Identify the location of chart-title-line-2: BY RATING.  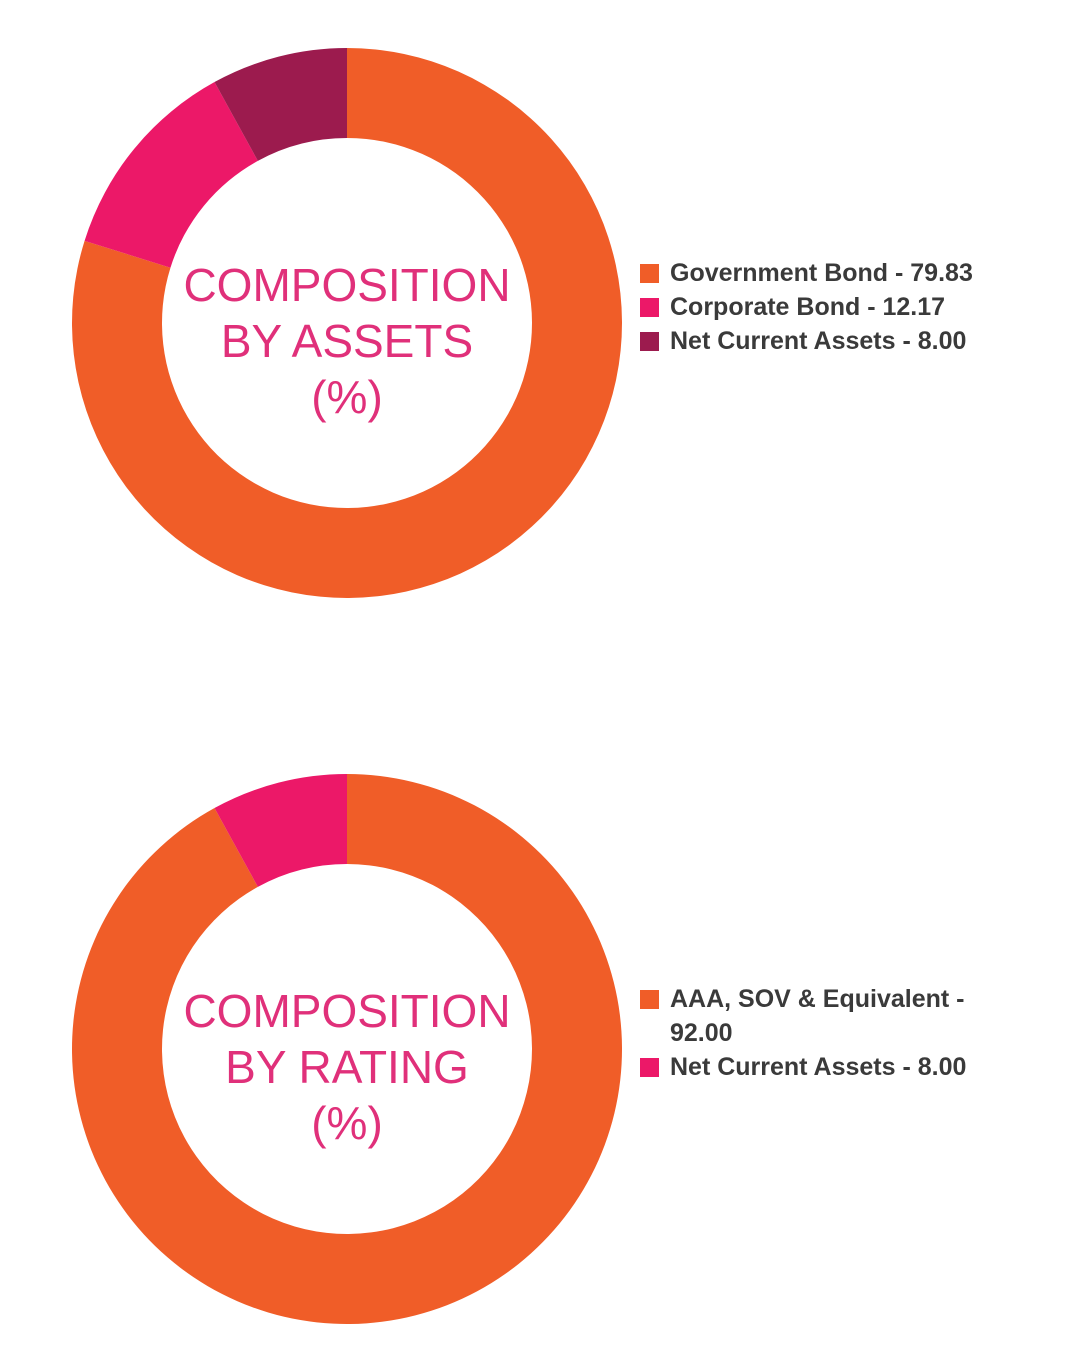
(347, 1067).